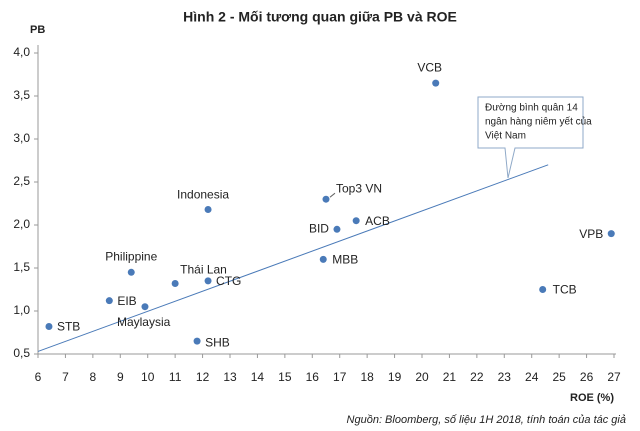 Image resolution: width=640 pixels, height=431 pixels. I want to click on point-label: Philippine, so click(131, 256).